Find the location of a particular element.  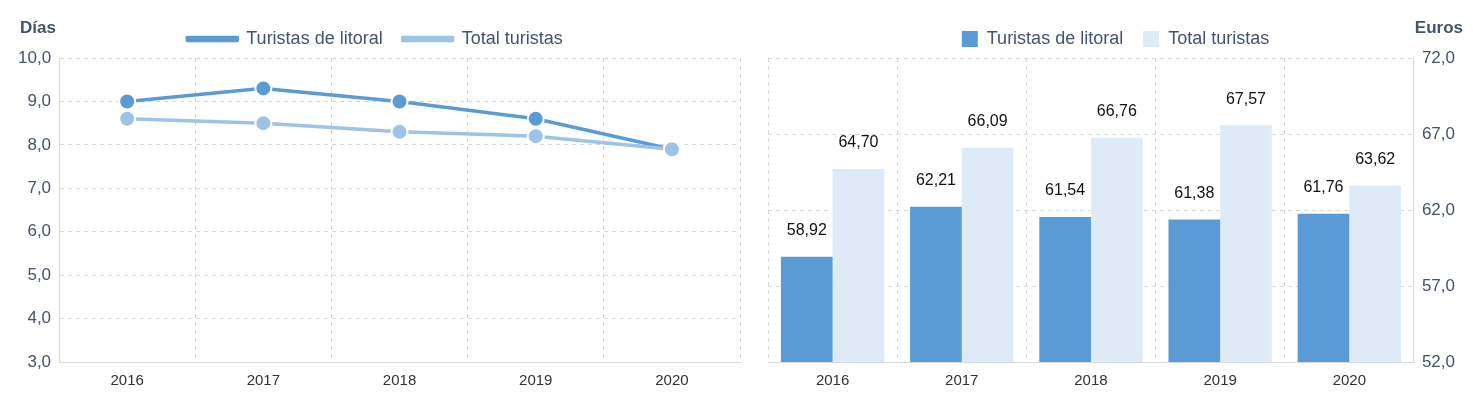

data-label: 64,70 is located at coordinates (858, 142).